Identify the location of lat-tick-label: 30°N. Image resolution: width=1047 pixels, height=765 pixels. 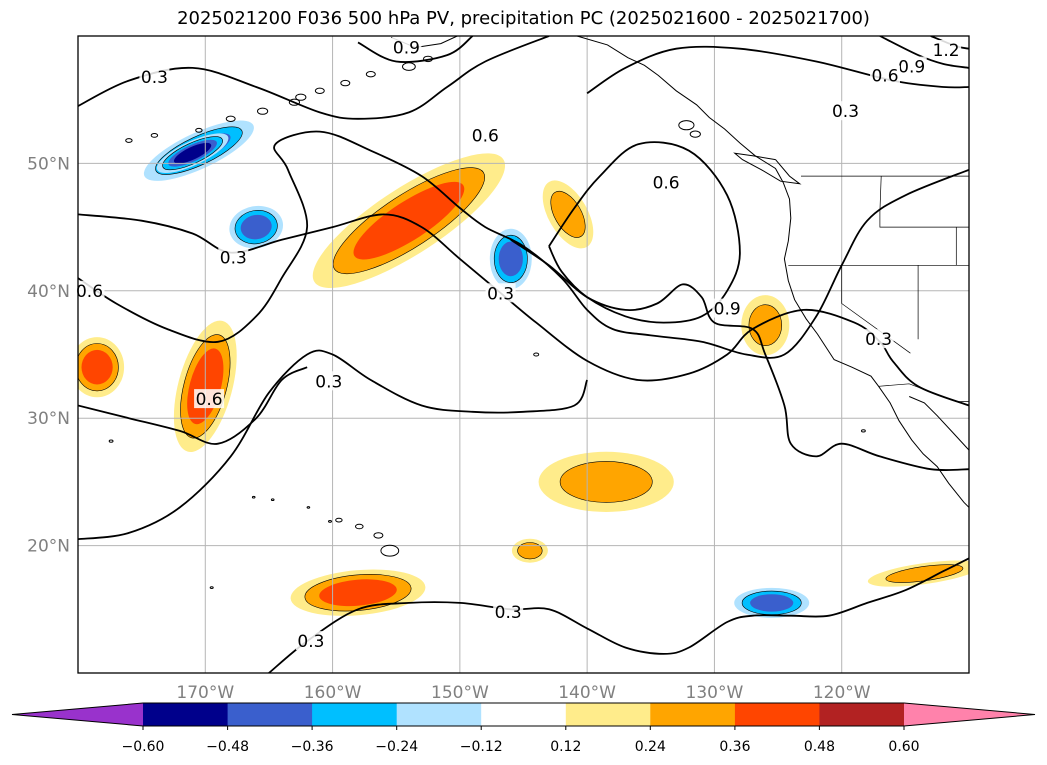
(48, 419).